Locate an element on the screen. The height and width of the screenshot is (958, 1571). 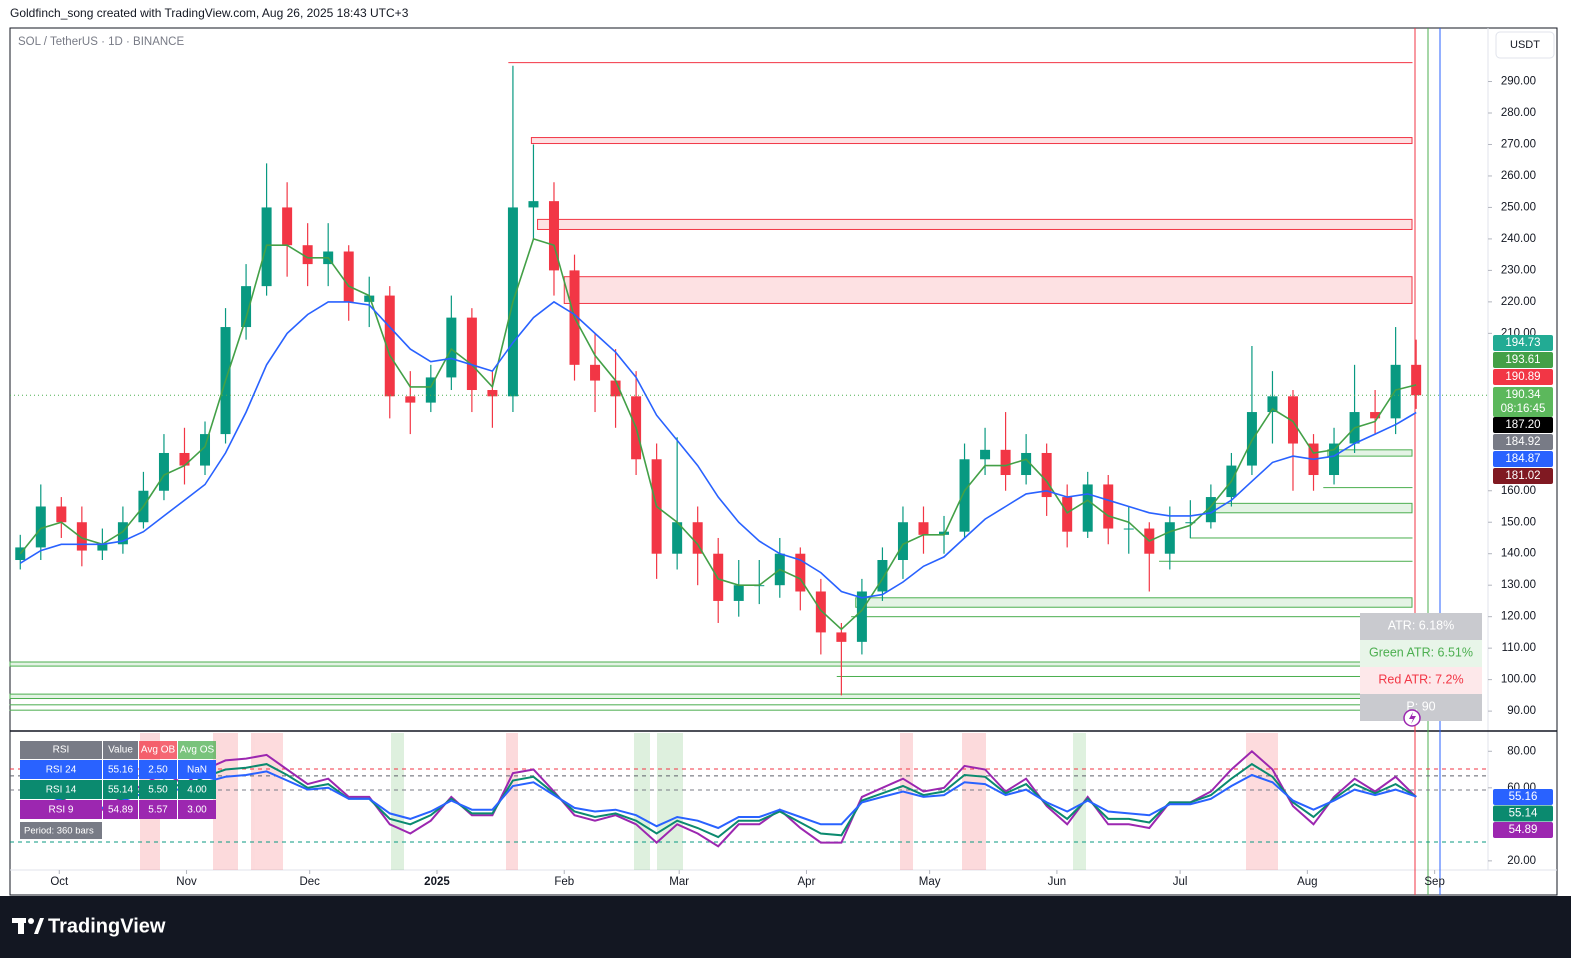
rsi-line is located at coordinates (718, 800).